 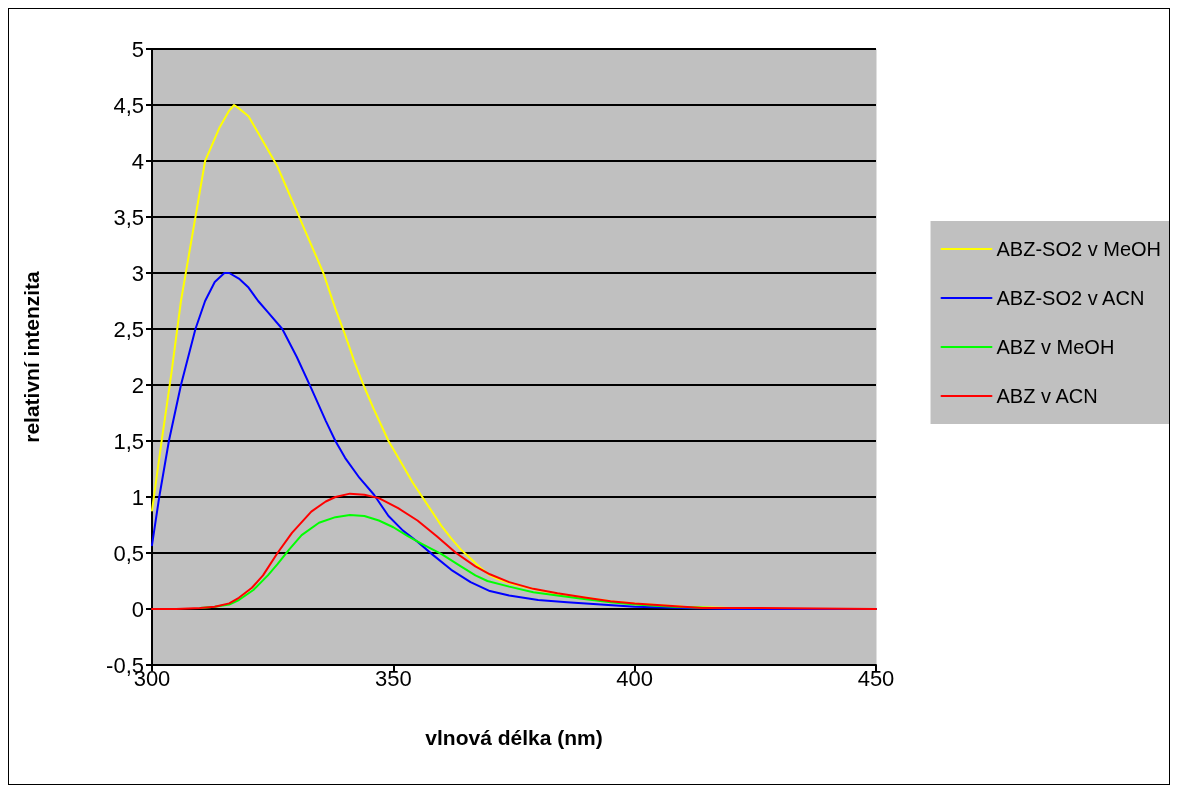 I want to click on y-tick-label: 3, so click(x=137, y=273).